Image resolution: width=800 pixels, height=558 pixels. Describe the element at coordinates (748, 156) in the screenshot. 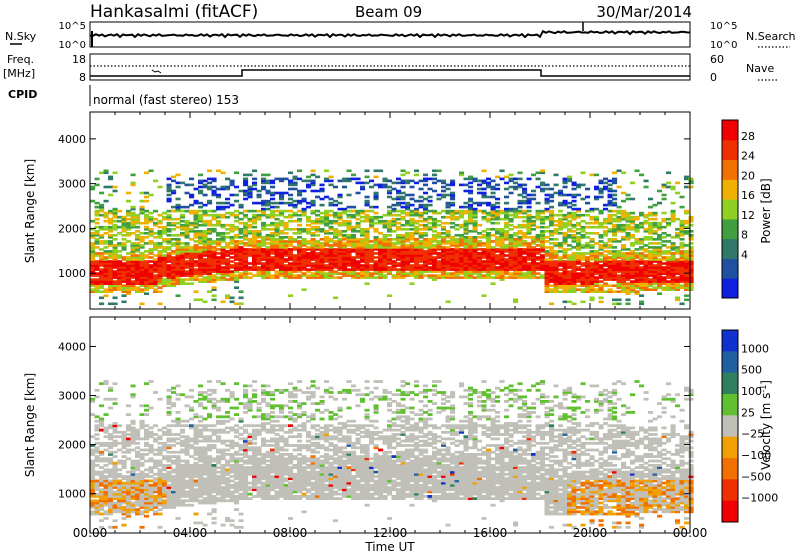

I see `power-colorbar-tick: 24` at that location.